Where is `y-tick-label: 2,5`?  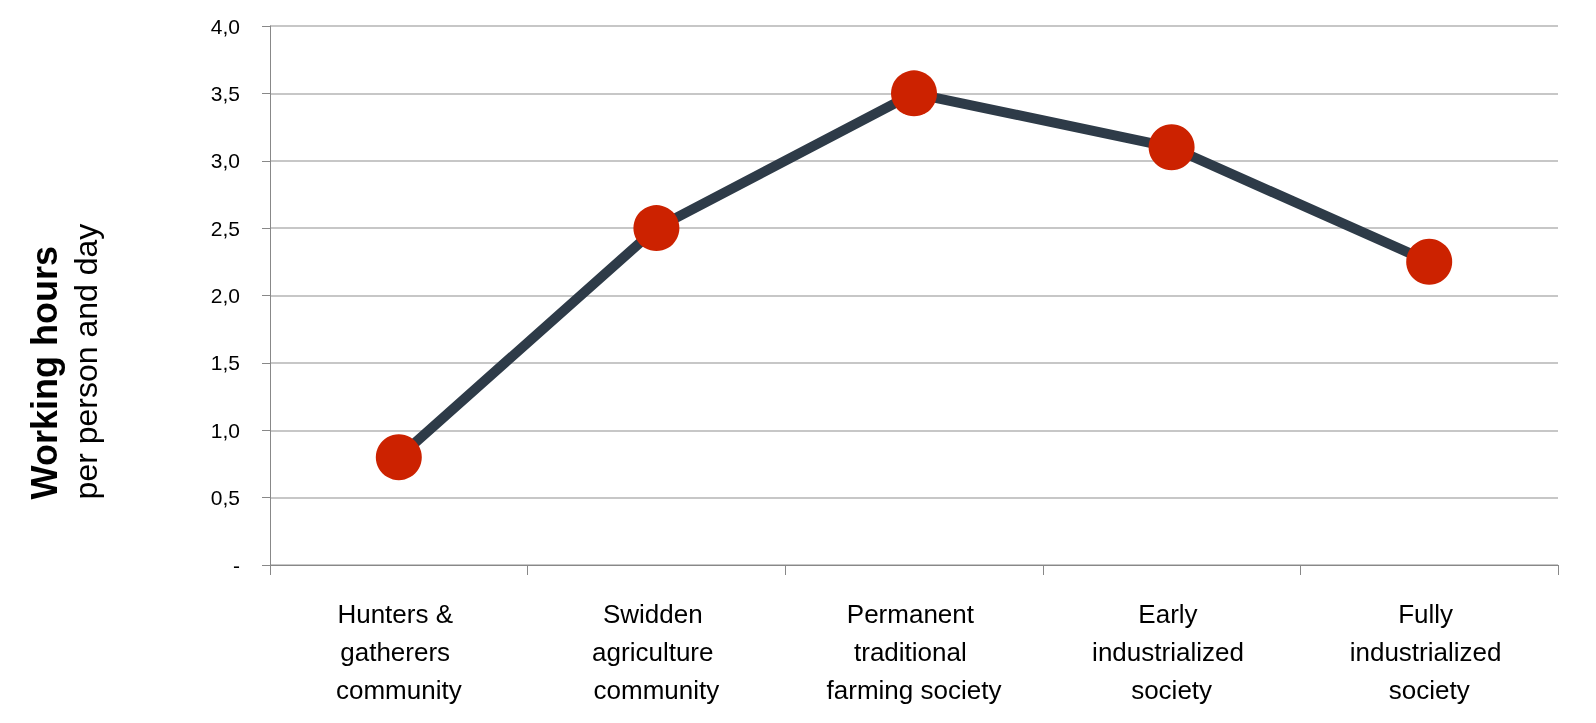 y-tick-label: 2,5 is located at coordinates (225, 228).